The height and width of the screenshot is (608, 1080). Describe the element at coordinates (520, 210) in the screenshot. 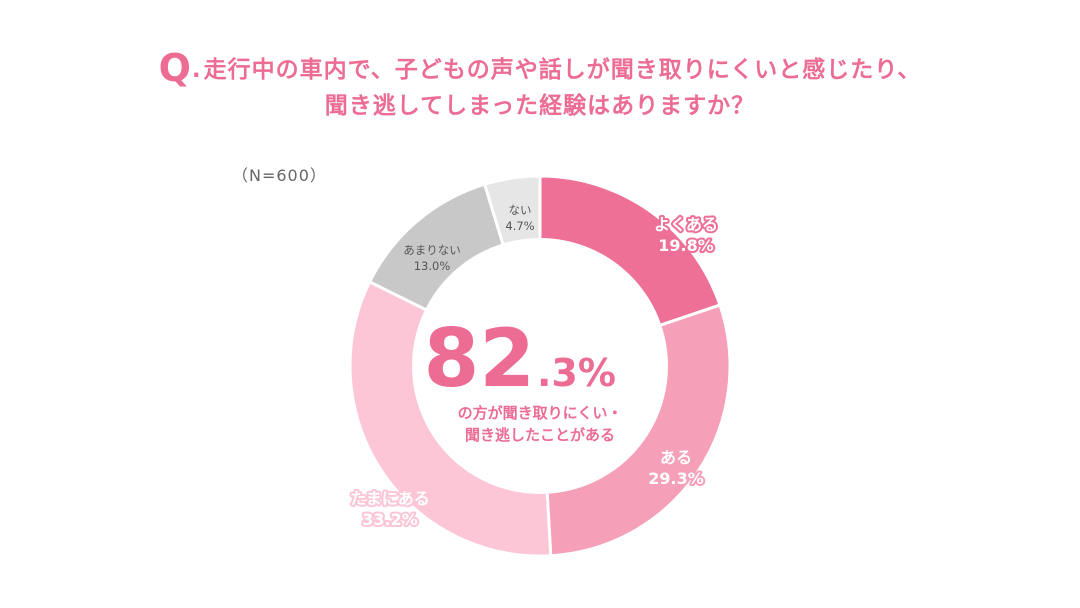

I see `slice-label-5: ない` at that location.